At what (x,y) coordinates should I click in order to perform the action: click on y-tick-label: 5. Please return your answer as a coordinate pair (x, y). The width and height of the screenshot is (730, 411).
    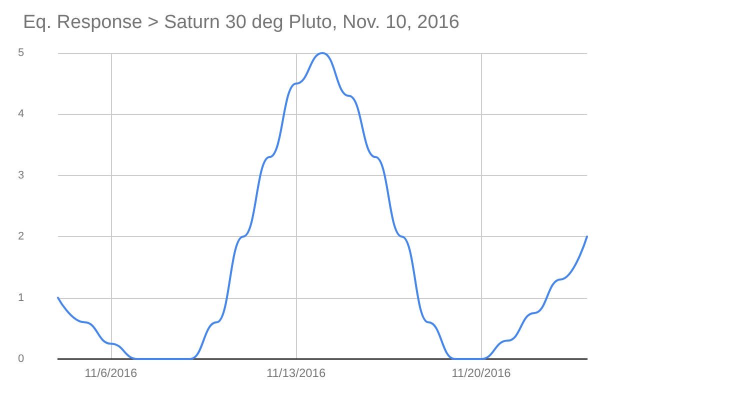
    Looking at the image, I should click on (21, 53).